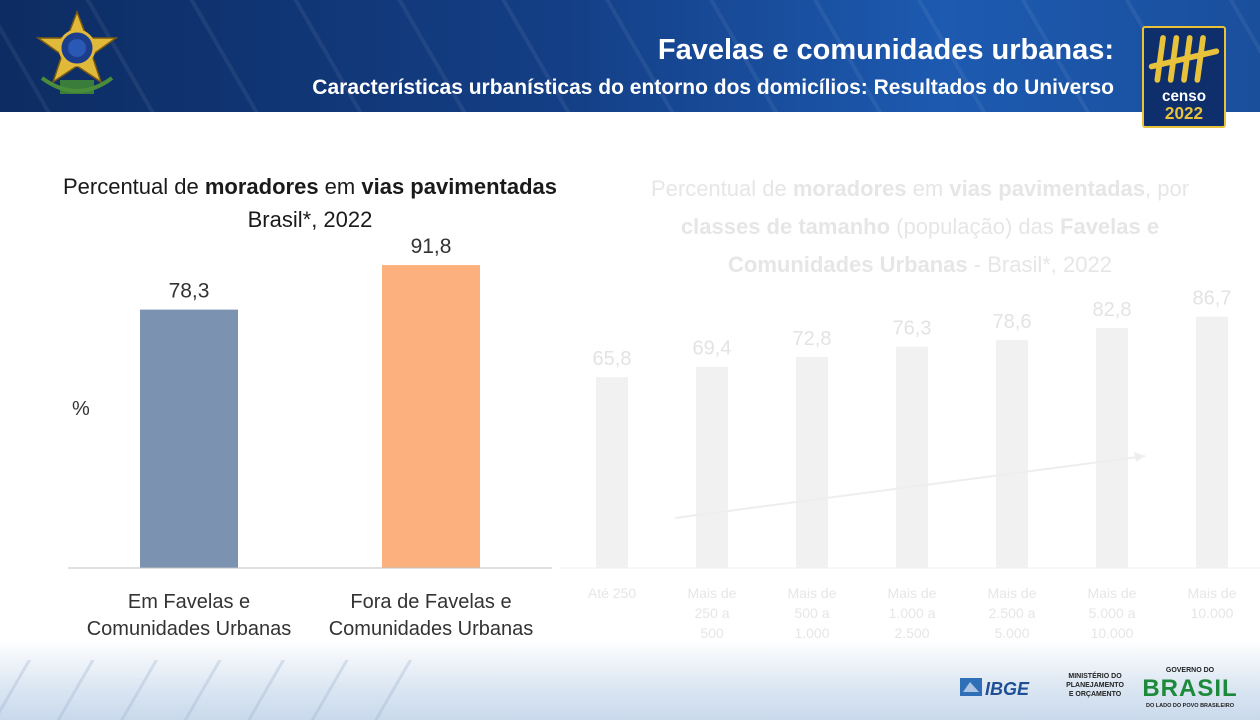 The width and height of the screenshot is (1260, 720). Describe the element at coordinates (1007, 689) in the screenshot. I see `svg-text: IBGE` at that location.